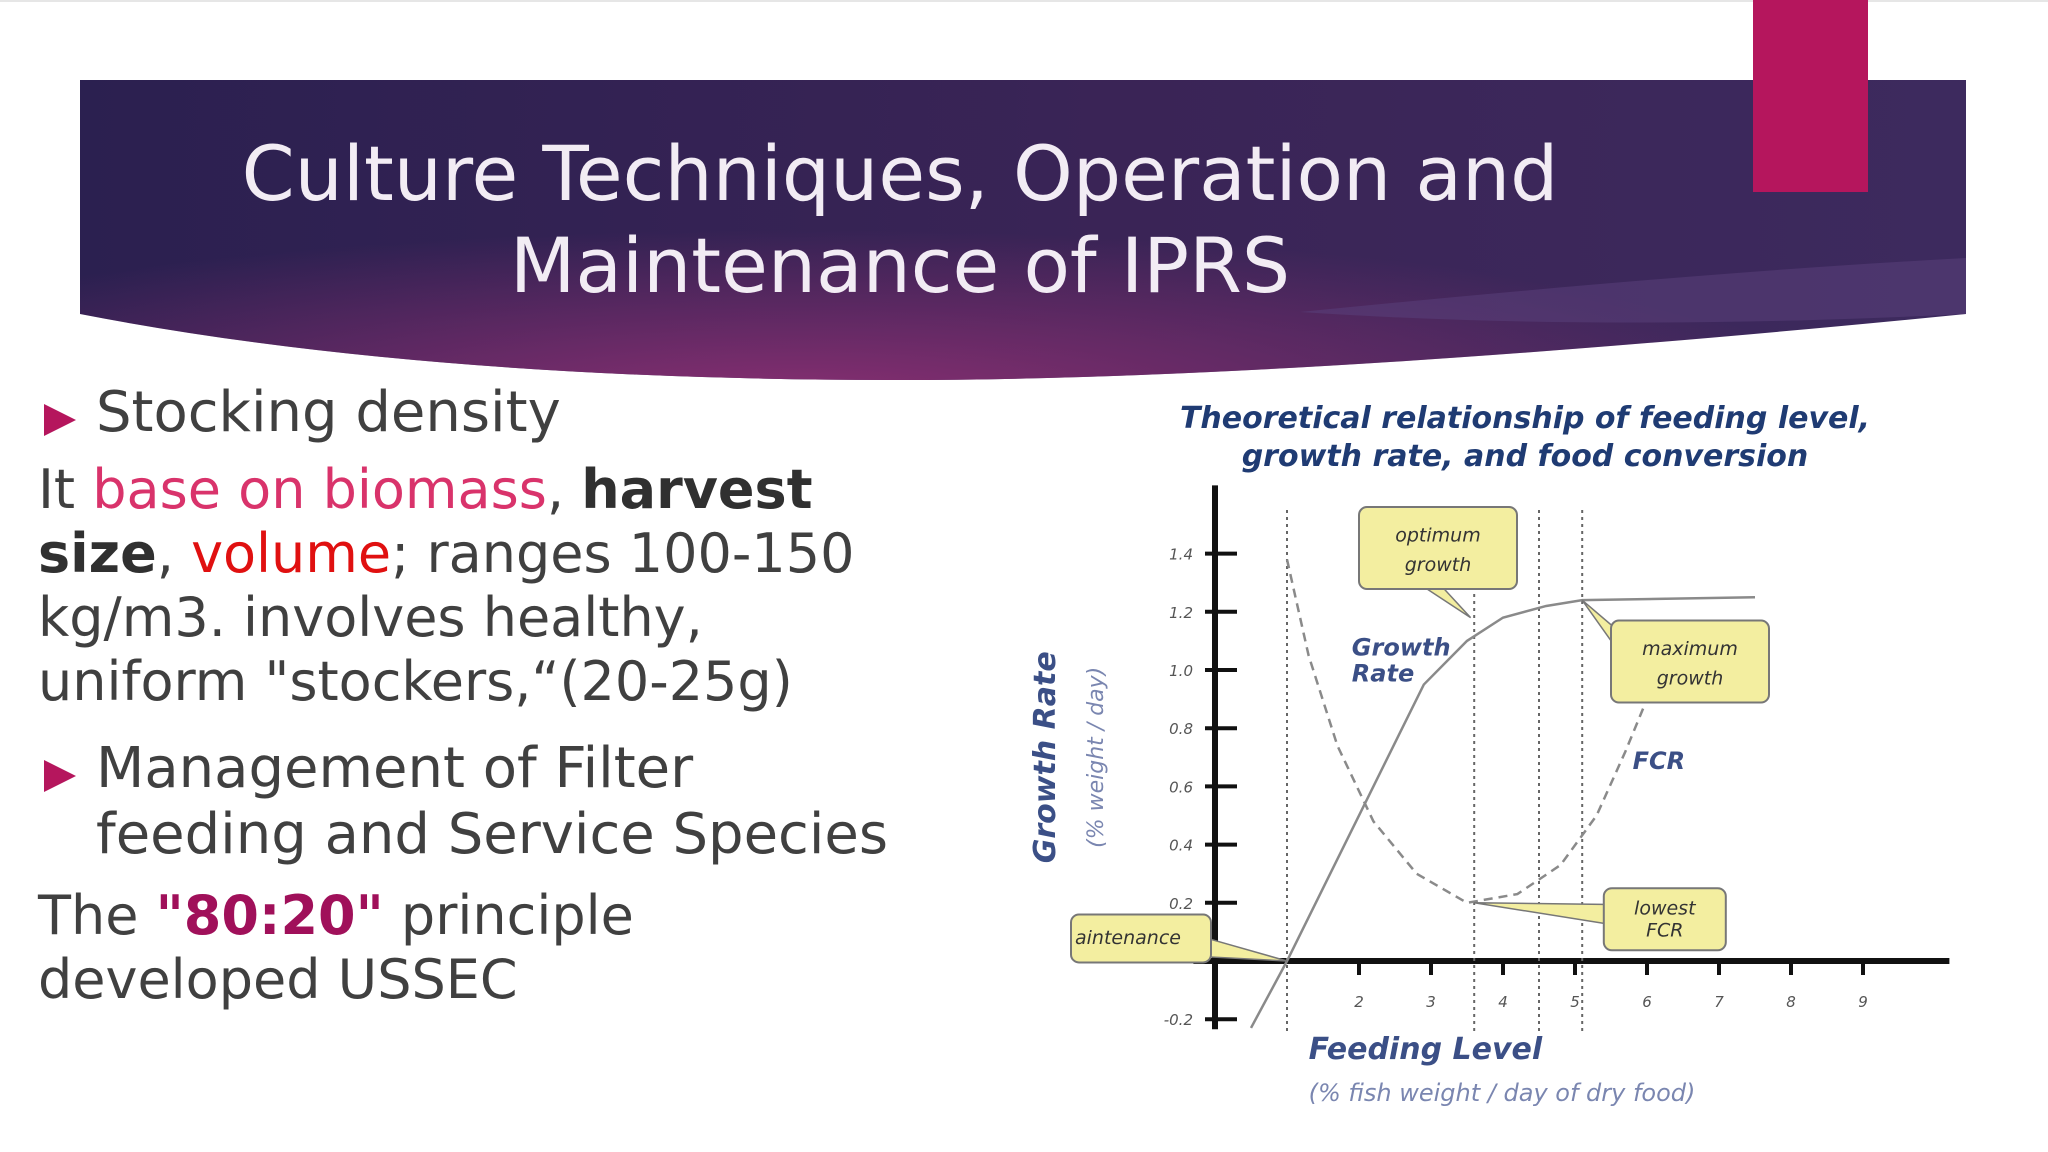 This screenshot has height=1152, width=2048. What do you see at coordinates (1431, 1002) in the screenshot?
I see `x-tick-label: 3` at bounding box center [1431, 1002].